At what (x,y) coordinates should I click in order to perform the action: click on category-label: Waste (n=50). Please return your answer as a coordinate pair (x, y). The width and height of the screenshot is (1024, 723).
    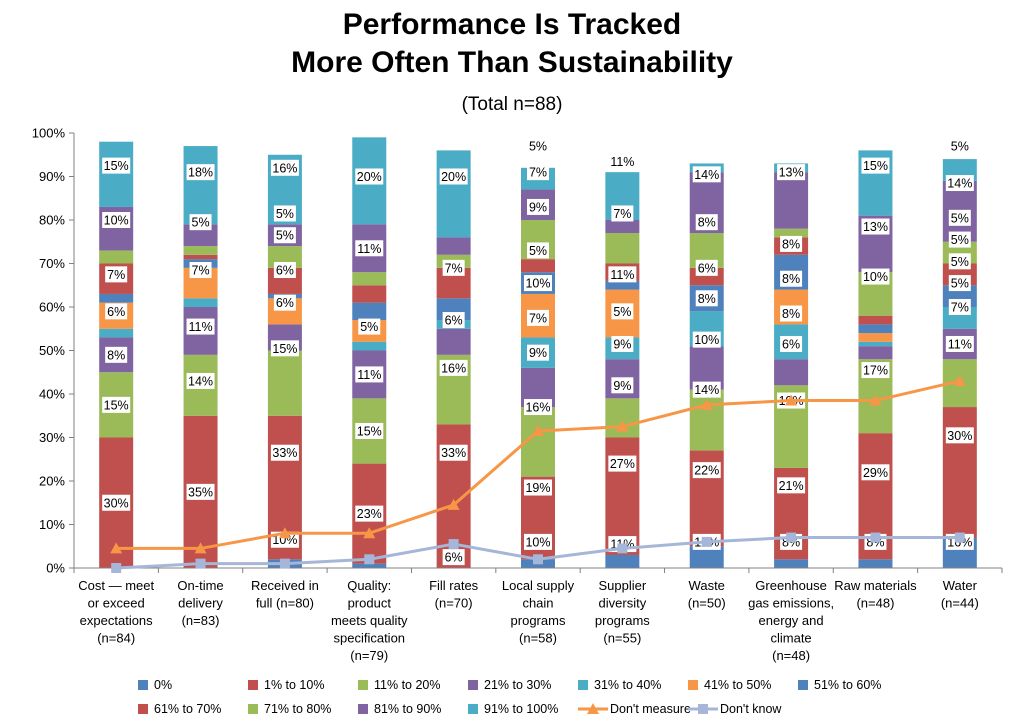
    Looking at the image, I should click on (707, 594).